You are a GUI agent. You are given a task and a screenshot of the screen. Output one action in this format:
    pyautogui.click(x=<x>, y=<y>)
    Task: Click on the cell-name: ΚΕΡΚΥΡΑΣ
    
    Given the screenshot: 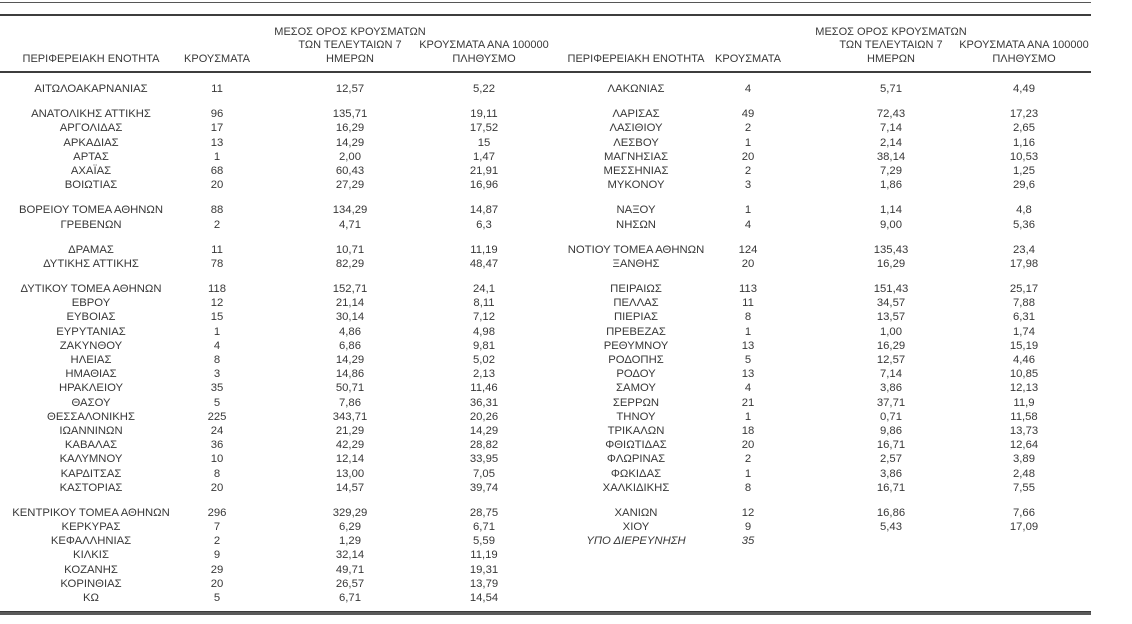 What is the action you would take?
    pyautogui.click(x=91, y=527)
    